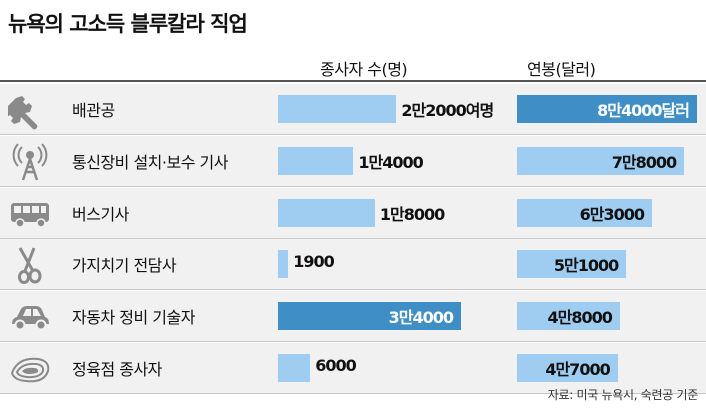  Describe the element at coordinates (353, 265) in the screenshot. I see `table-row: 가지치기 전담사 1900 5만1000` at that location.